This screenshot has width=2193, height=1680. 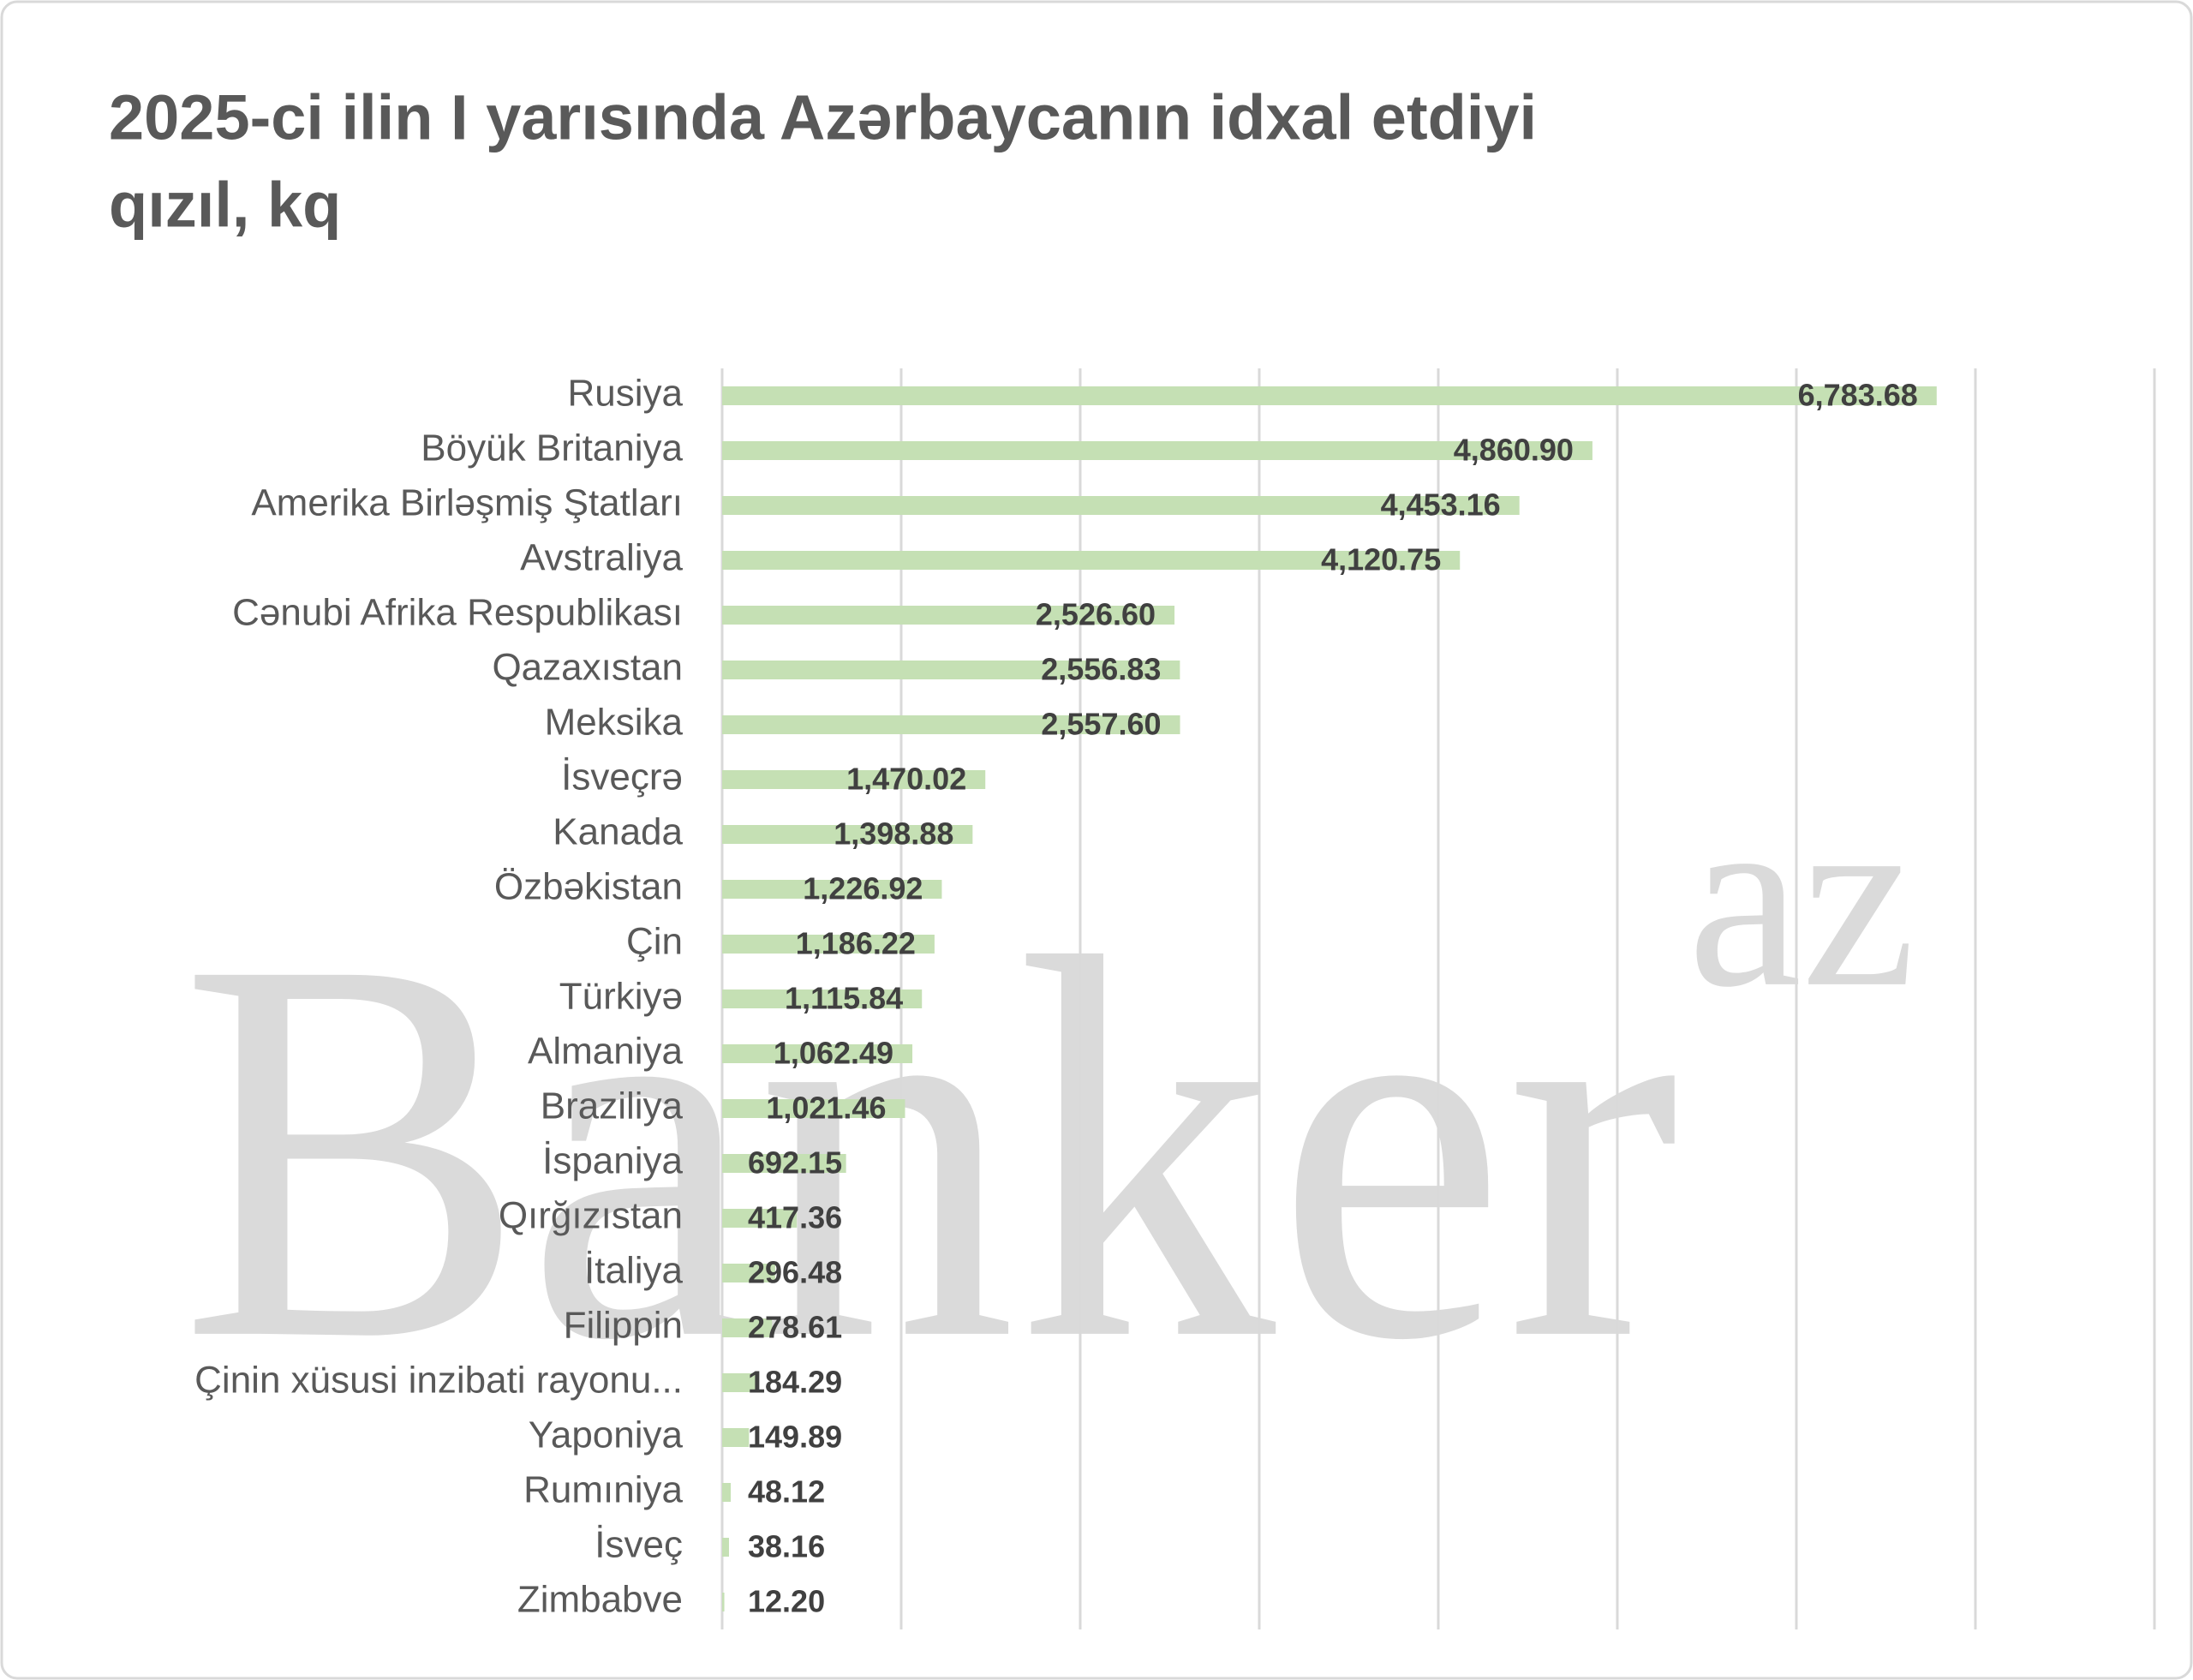 I want to click on data-label: 1,470.02, so click(x=906, y=779).